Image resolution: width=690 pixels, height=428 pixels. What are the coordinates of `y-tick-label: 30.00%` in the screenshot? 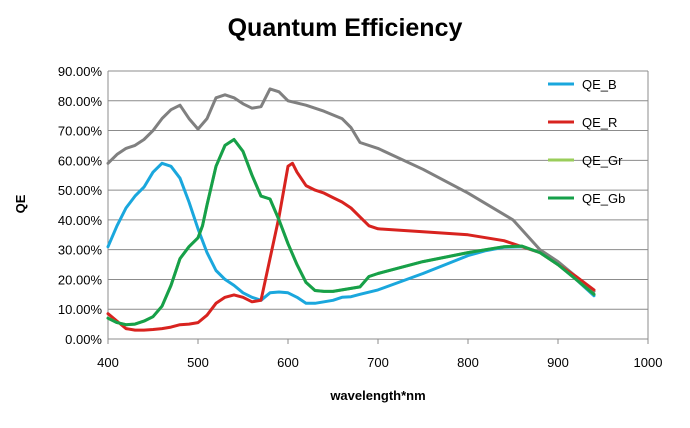 It's located at (80, 250).